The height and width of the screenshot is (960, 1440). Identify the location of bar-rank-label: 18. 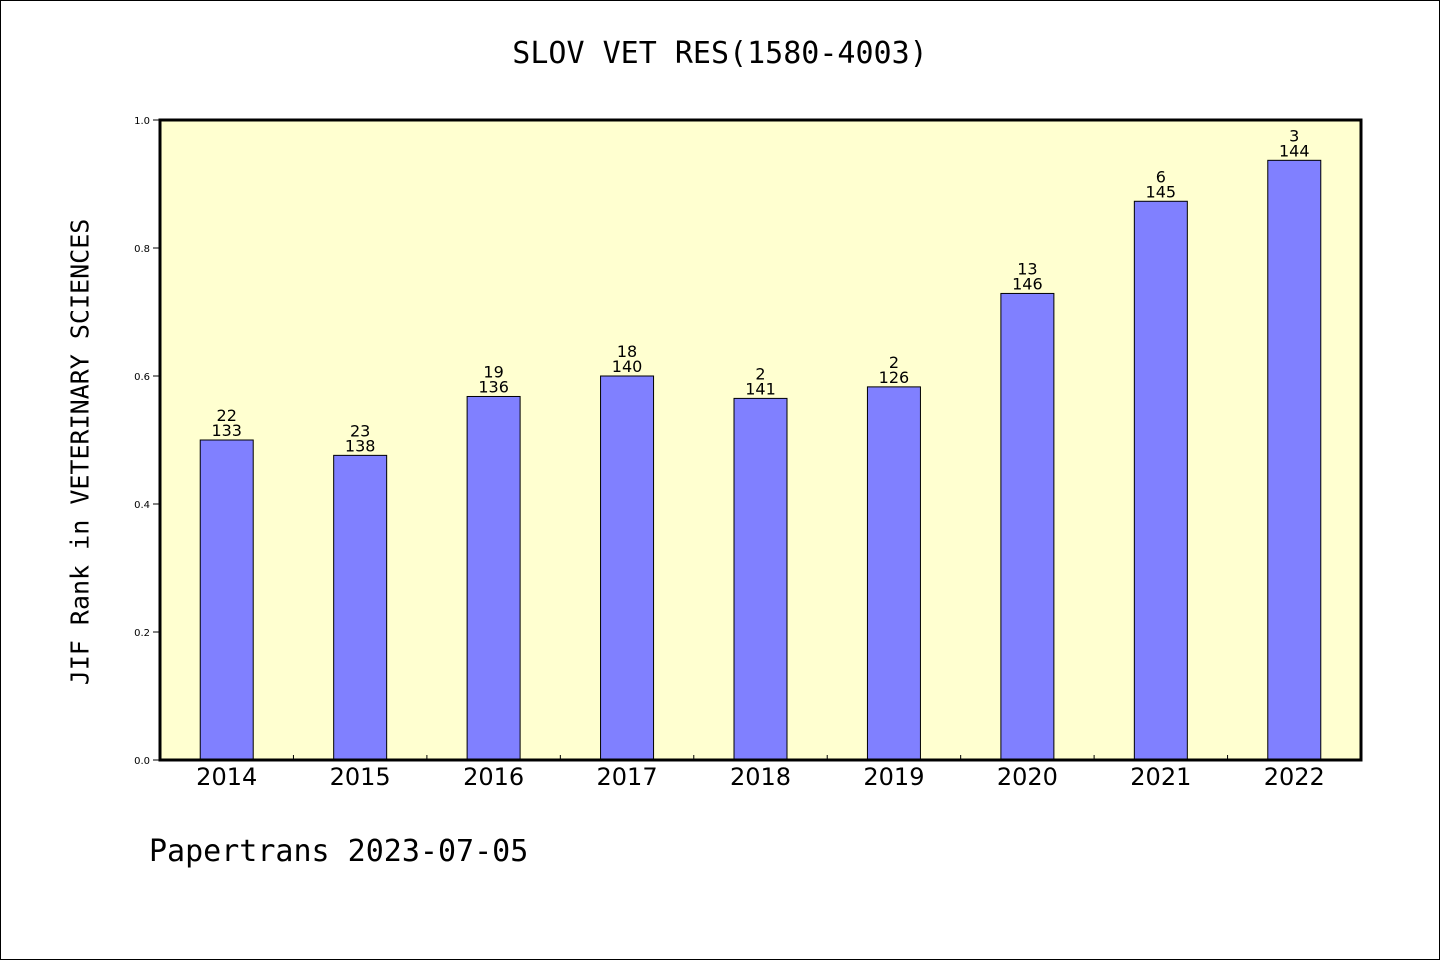
(627, 351).